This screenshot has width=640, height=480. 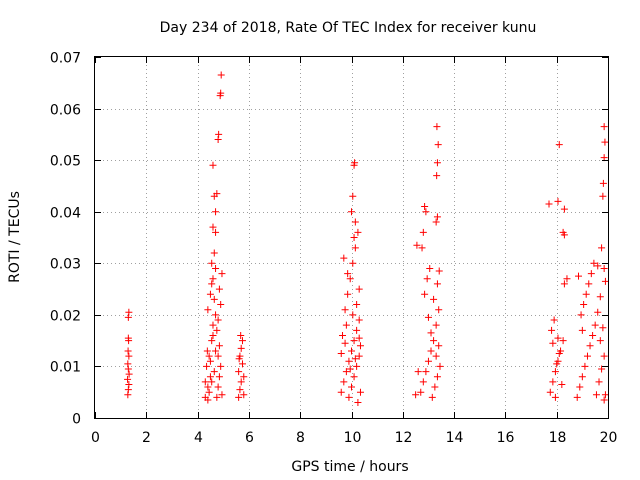 I want to click on x-tick-label: 2, so click(x=146, y=438).